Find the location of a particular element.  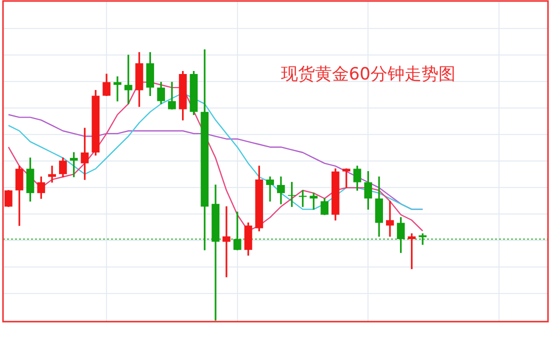

text: 现货黄金60分钟走势图 is located at coordinates (368, 74).